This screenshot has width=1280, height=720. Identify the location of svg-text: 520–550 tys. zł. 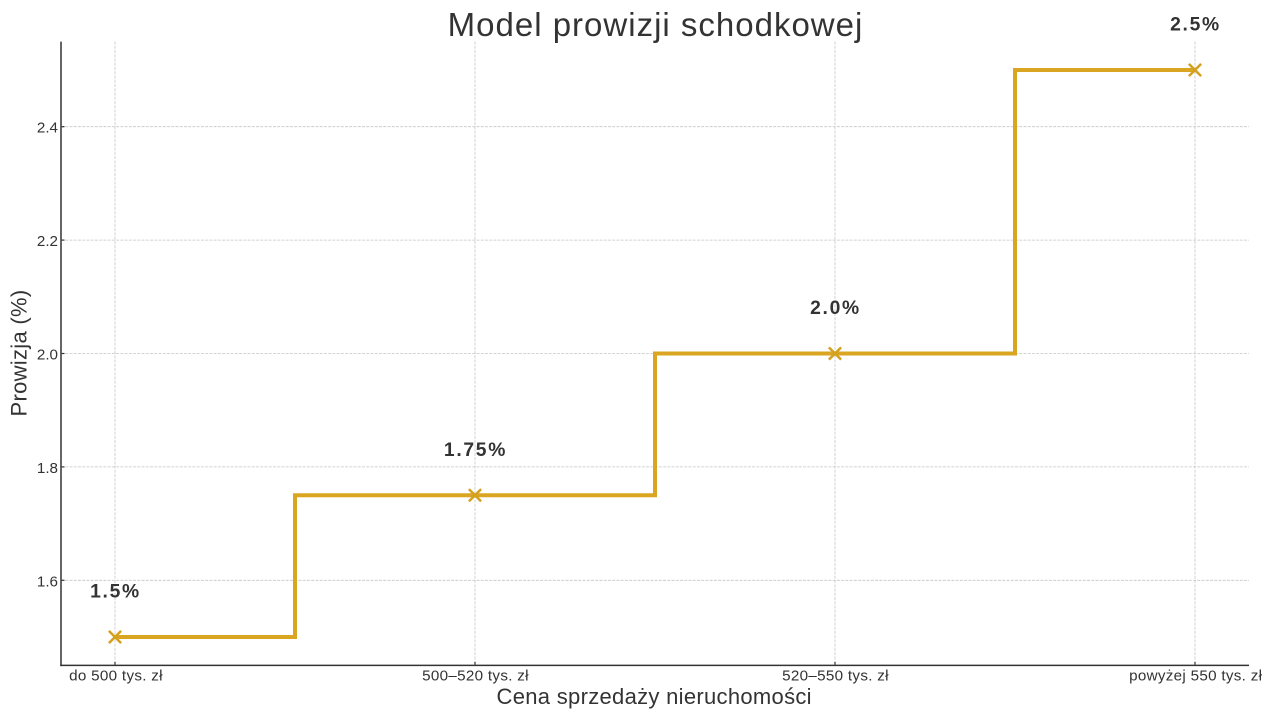
(835, 676).